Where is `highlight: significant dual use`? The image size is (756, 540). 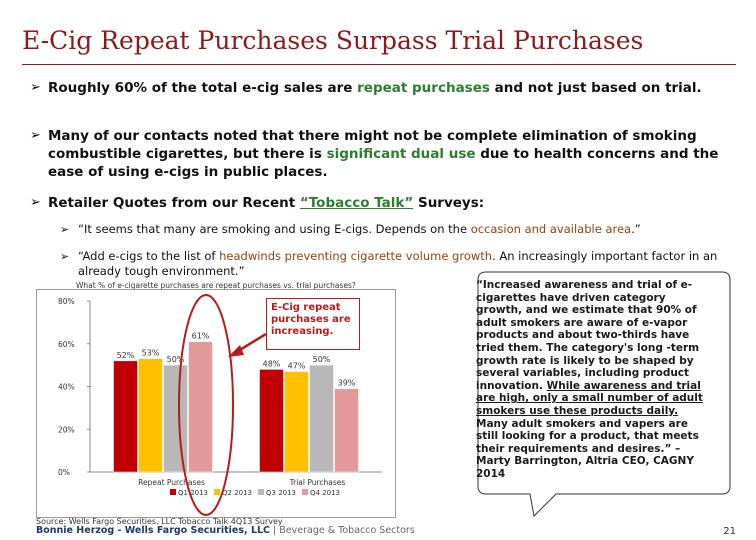 highlight: significant dual use is located at coordinates (401, 154).